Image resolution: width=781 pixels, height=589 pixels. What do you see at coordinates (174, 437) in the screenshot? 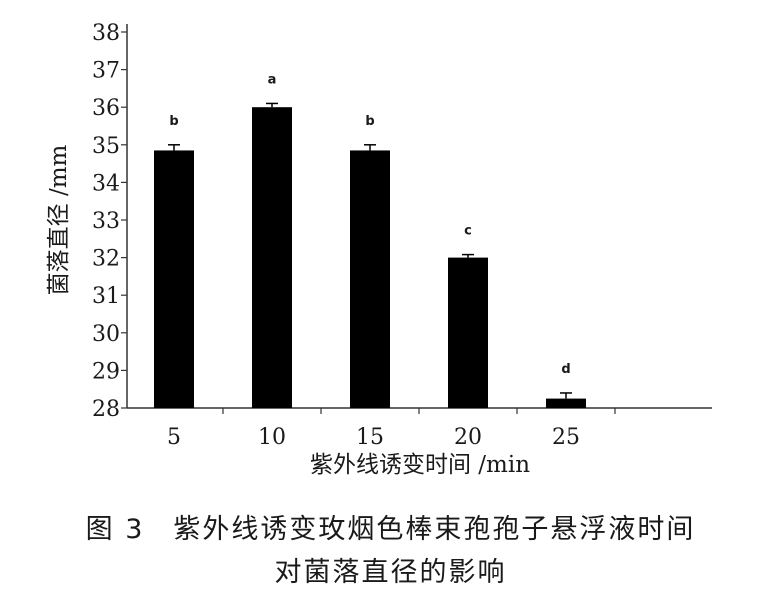
I see `x-tick-label-5: 5` at bounding box center [174, 437].